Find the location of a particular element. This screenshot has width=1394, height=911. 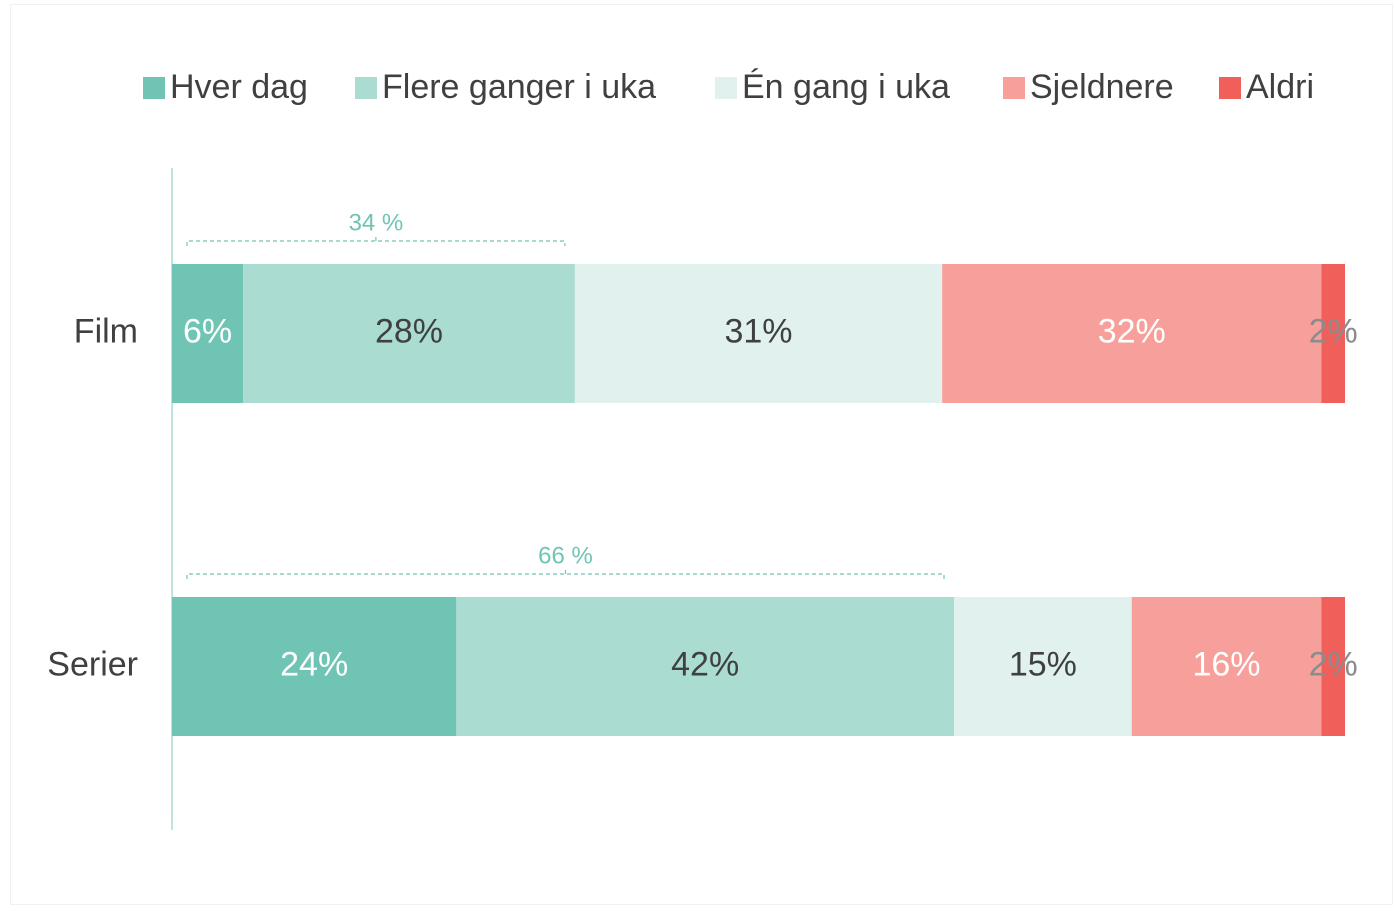

legend-label: Flere ganger i uka is located at coordinates (519, 87).